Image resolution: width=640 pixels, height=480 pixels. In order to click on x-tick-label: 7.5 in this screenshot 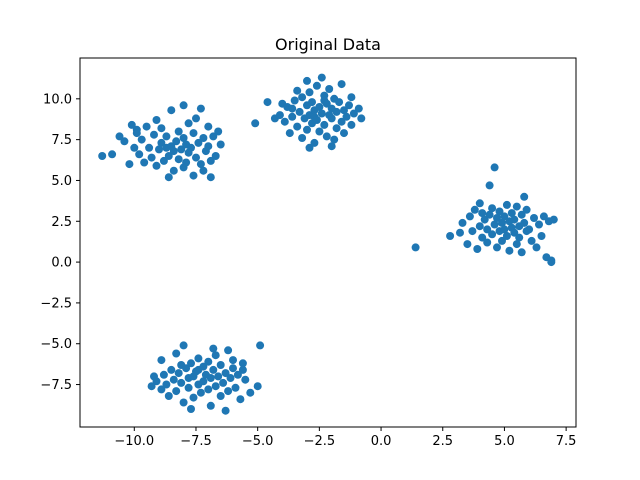, I will do `click(566, 441)`.